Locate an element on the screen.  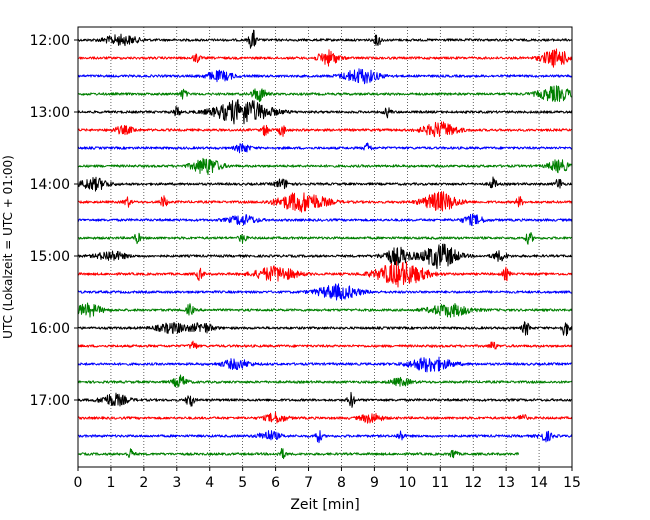
y-axis-ticks: 12:00 13:00 14:00 15:00 16:00 17:00 is located at coordinates (54, 221).